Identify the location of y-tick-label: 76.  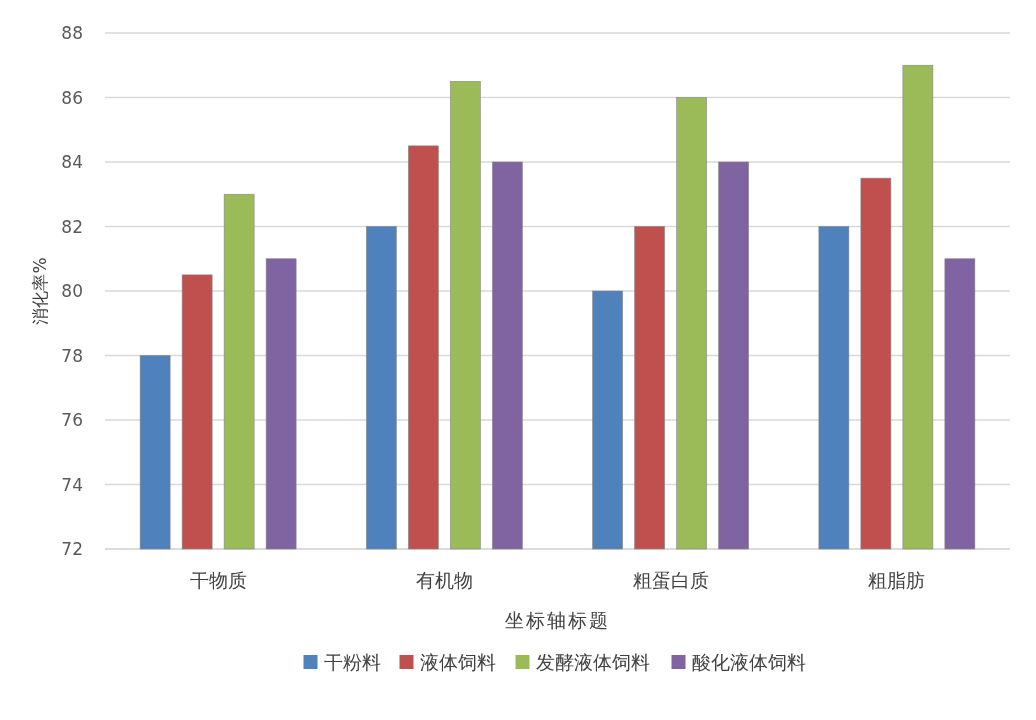
(72, 420).